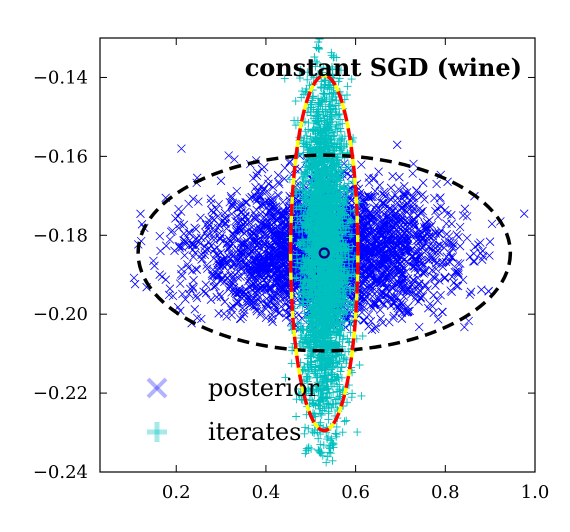  I want to click on x-tick-label: 1.0, so click(535, 492).